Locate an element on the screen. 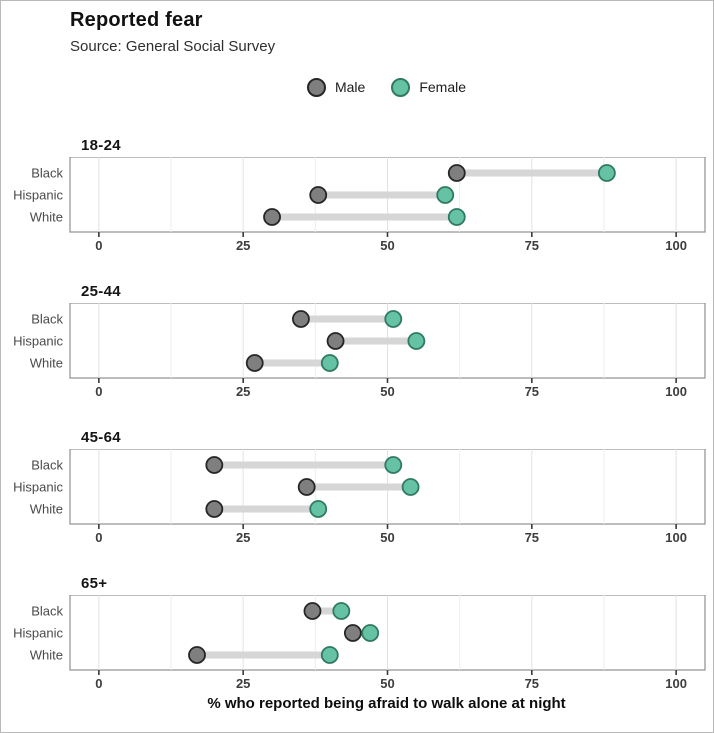 The width and height of the screenshot is (714, 733). legend-label-male: Male is located at coordinates (350, 87).